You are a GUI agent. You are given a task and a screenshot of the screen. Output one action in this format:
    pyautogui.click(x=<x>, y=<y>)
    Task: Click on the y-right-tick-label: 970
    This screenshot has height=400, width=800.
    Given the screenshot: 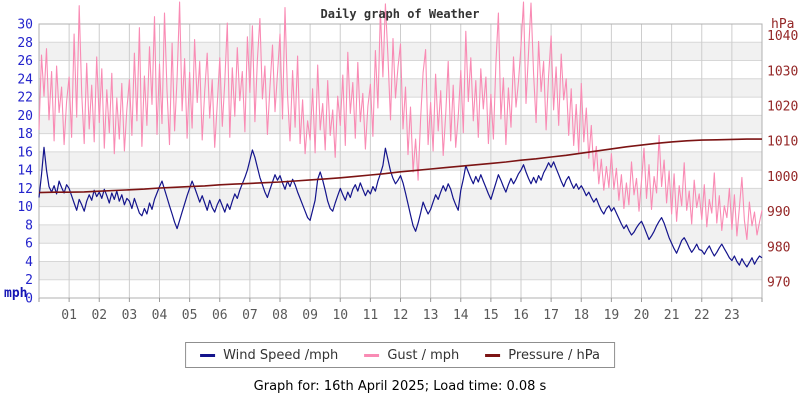 What is the action you would take?
    pyautogui.click(x=778, y=283)
    